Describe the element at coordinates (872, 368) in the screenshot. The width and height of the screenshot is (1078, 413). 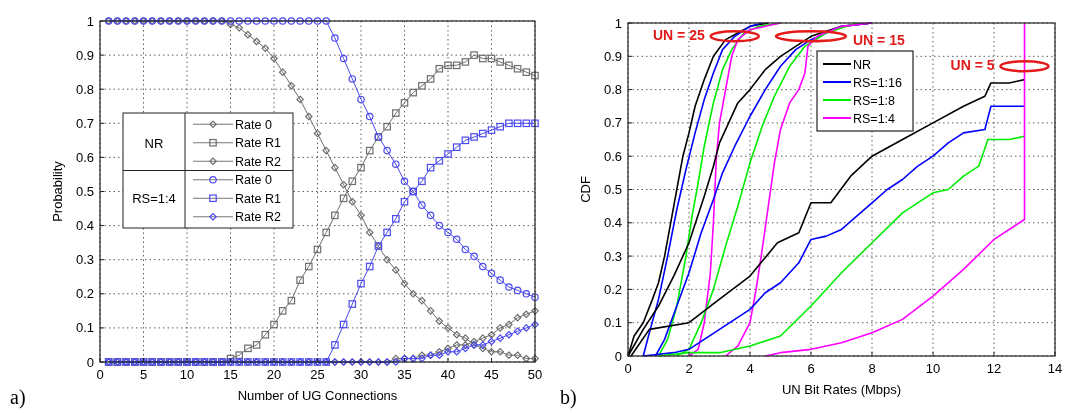
I see `x-tick-label: 8` at that location.